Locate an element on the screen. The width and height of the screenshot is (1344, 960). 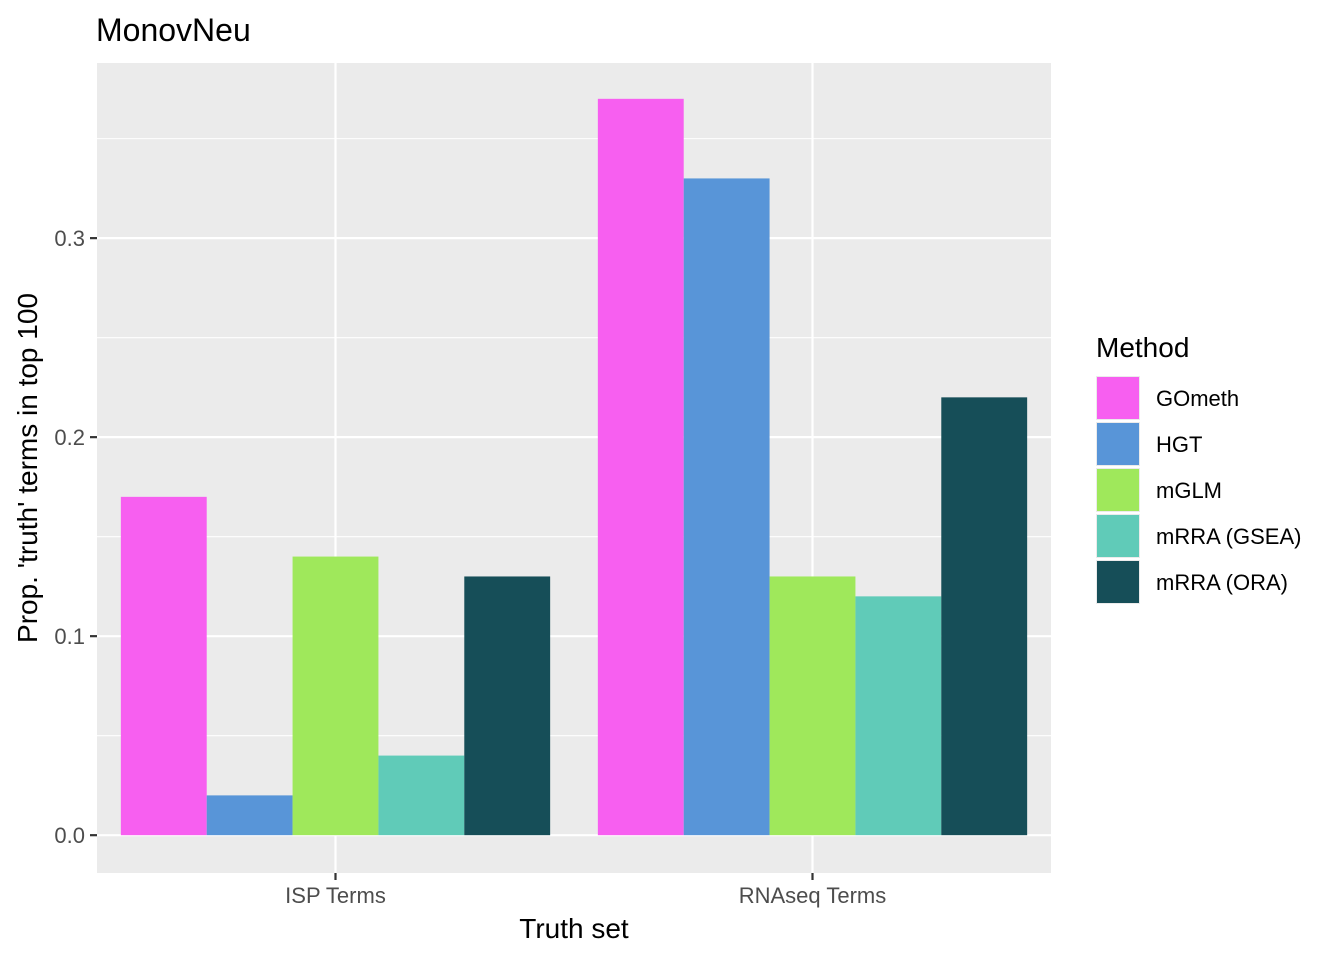
legend-label: mRRA (ORA) is located at coordinates (1222, 582).